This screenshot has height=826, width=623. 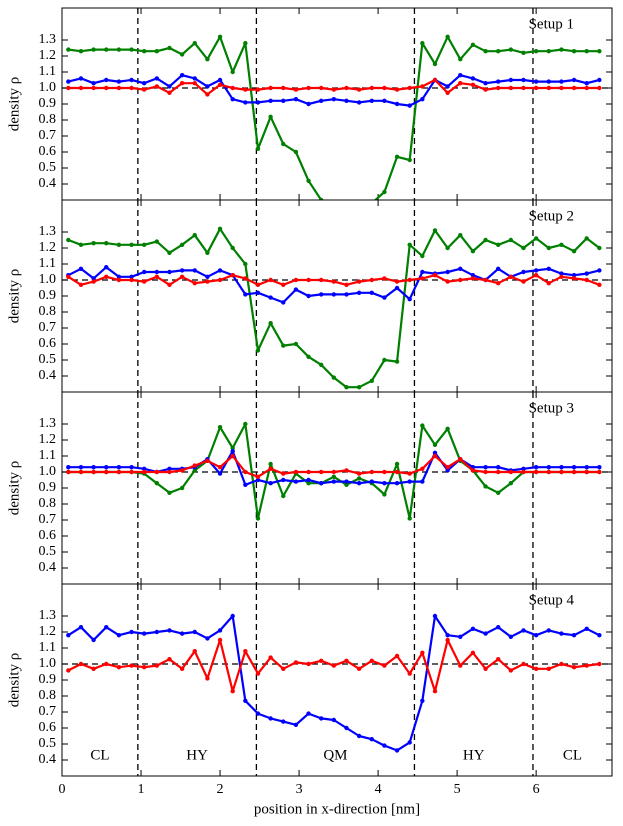 I want to click on y-tick-label: 1.0, so click(x=48, y=279).